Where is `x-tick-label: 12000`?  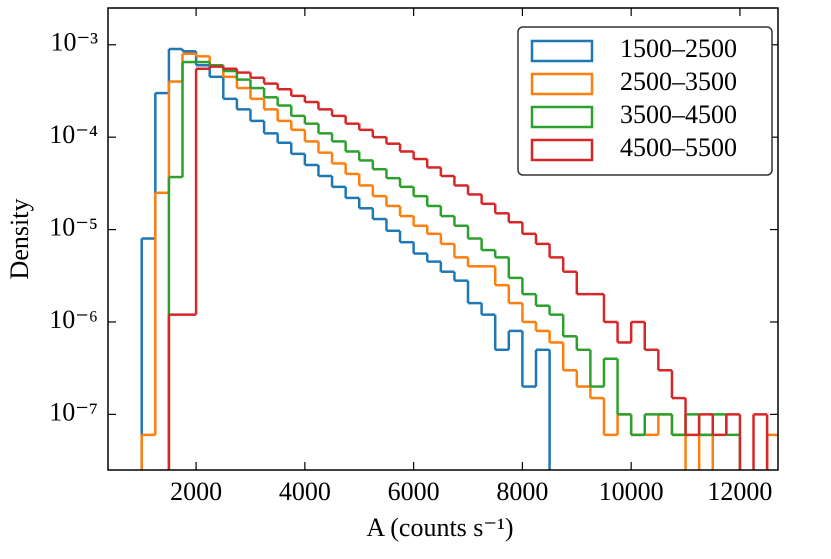
x-tick-label: 12000 is located at coordinates (739, 491).